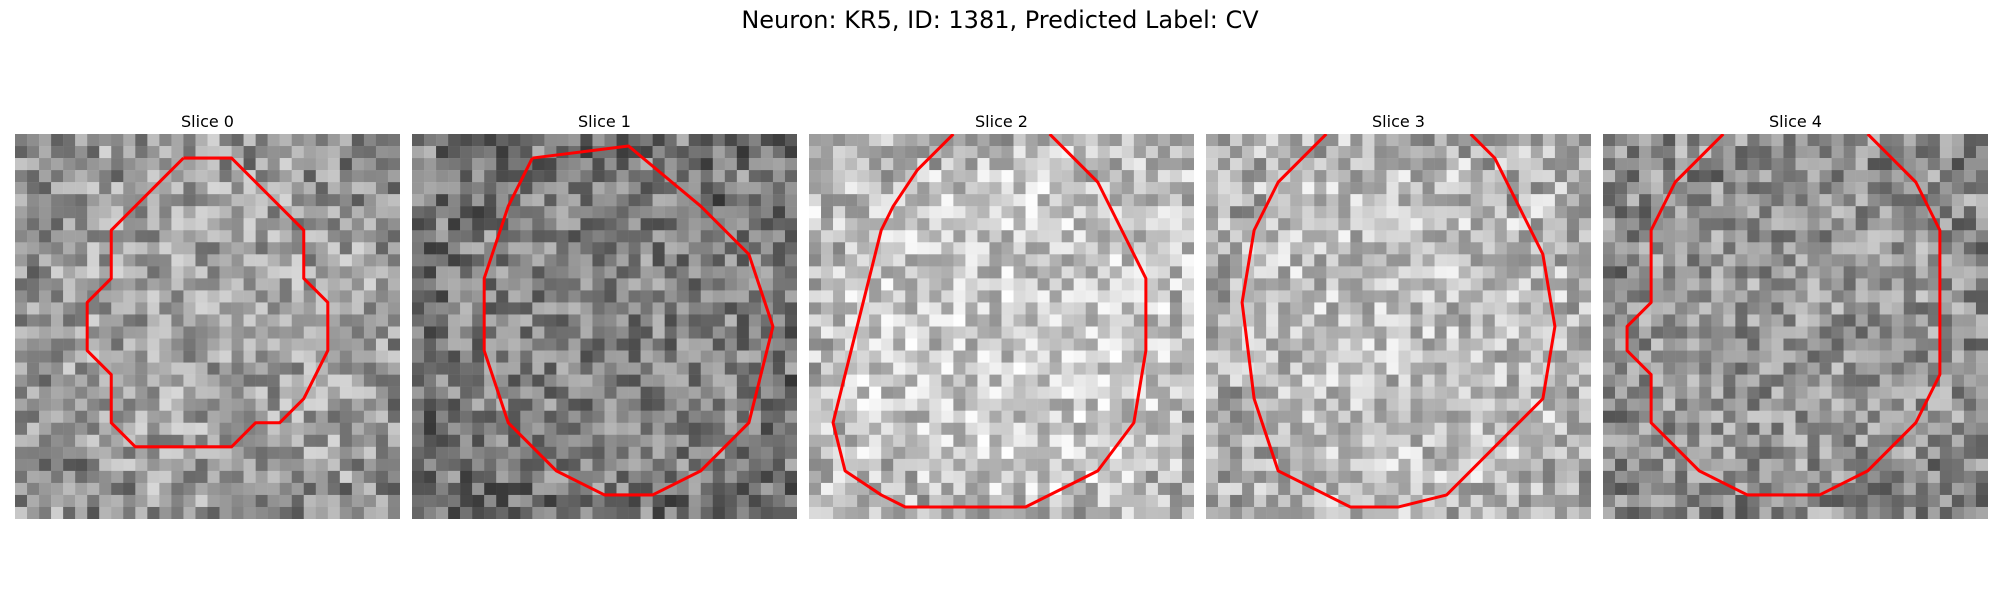  Describe the element at coordinates (1795, 121) in the screenshot. I see `slice-title: Slice 4` at that location.